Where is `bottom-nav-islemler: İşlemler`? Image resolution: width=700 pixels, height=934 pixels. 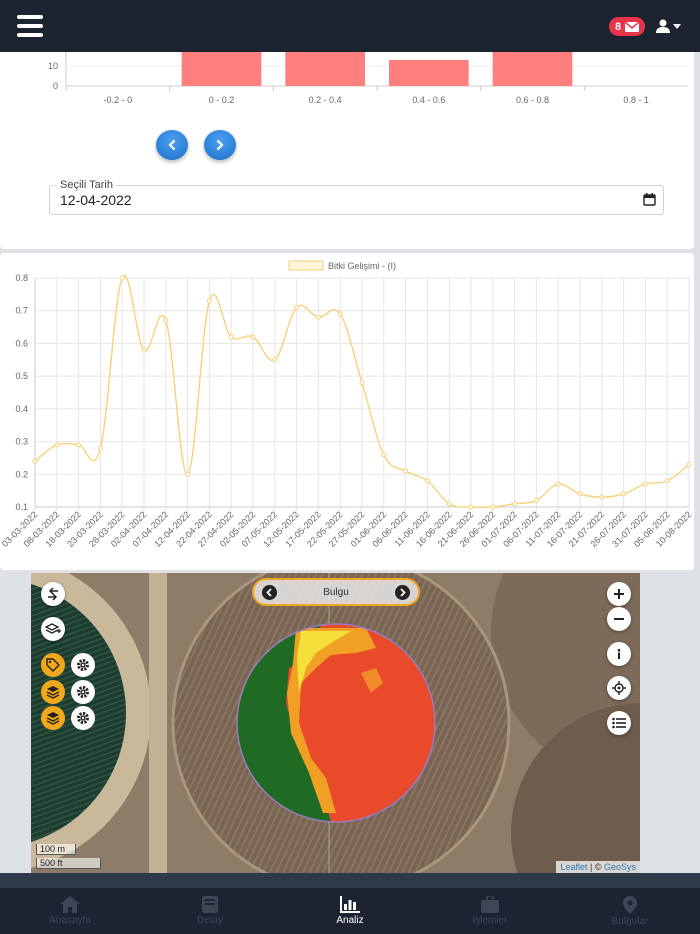 bottom-nav-islemler: İşlemler is located at coordinates (490, 911).